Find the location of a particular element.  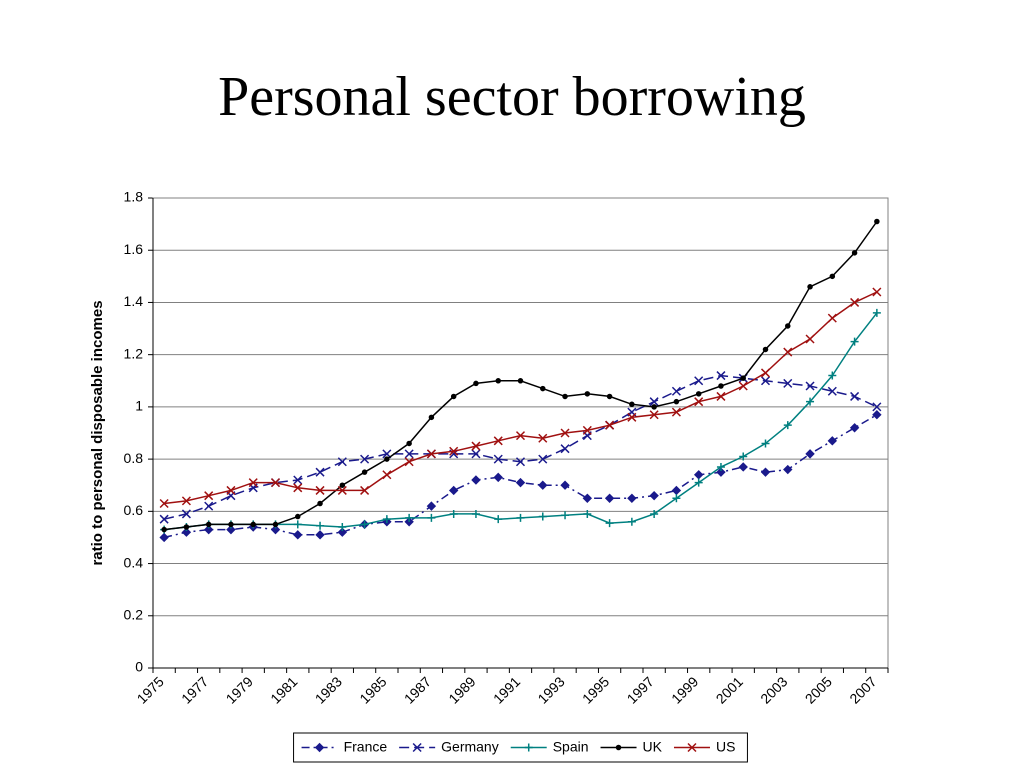

legend-label: UK is located at coordinates (653, 747).